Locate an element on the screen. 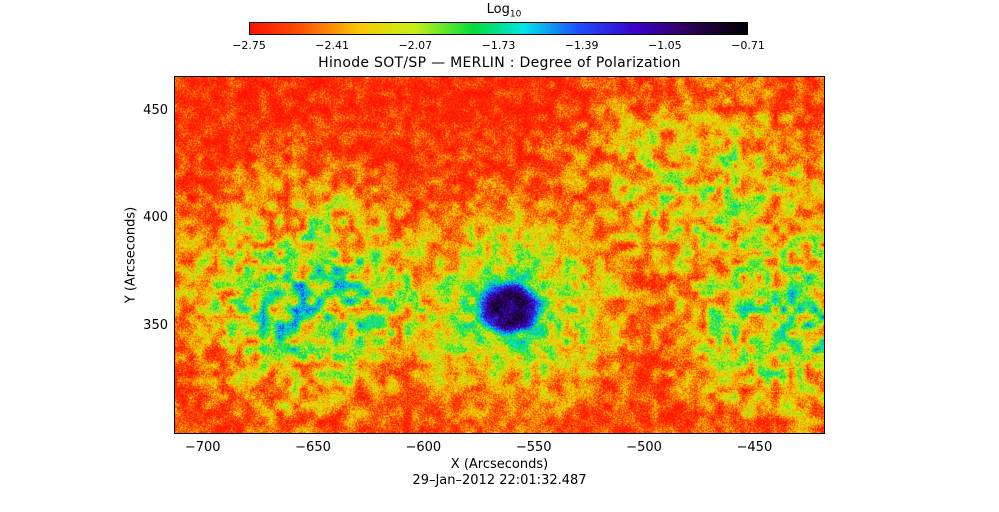 Image resolution: width=999 pixels, height=512 pixels. x-axis-label: X (Arcseconds) is located at coordinates (499, 464).